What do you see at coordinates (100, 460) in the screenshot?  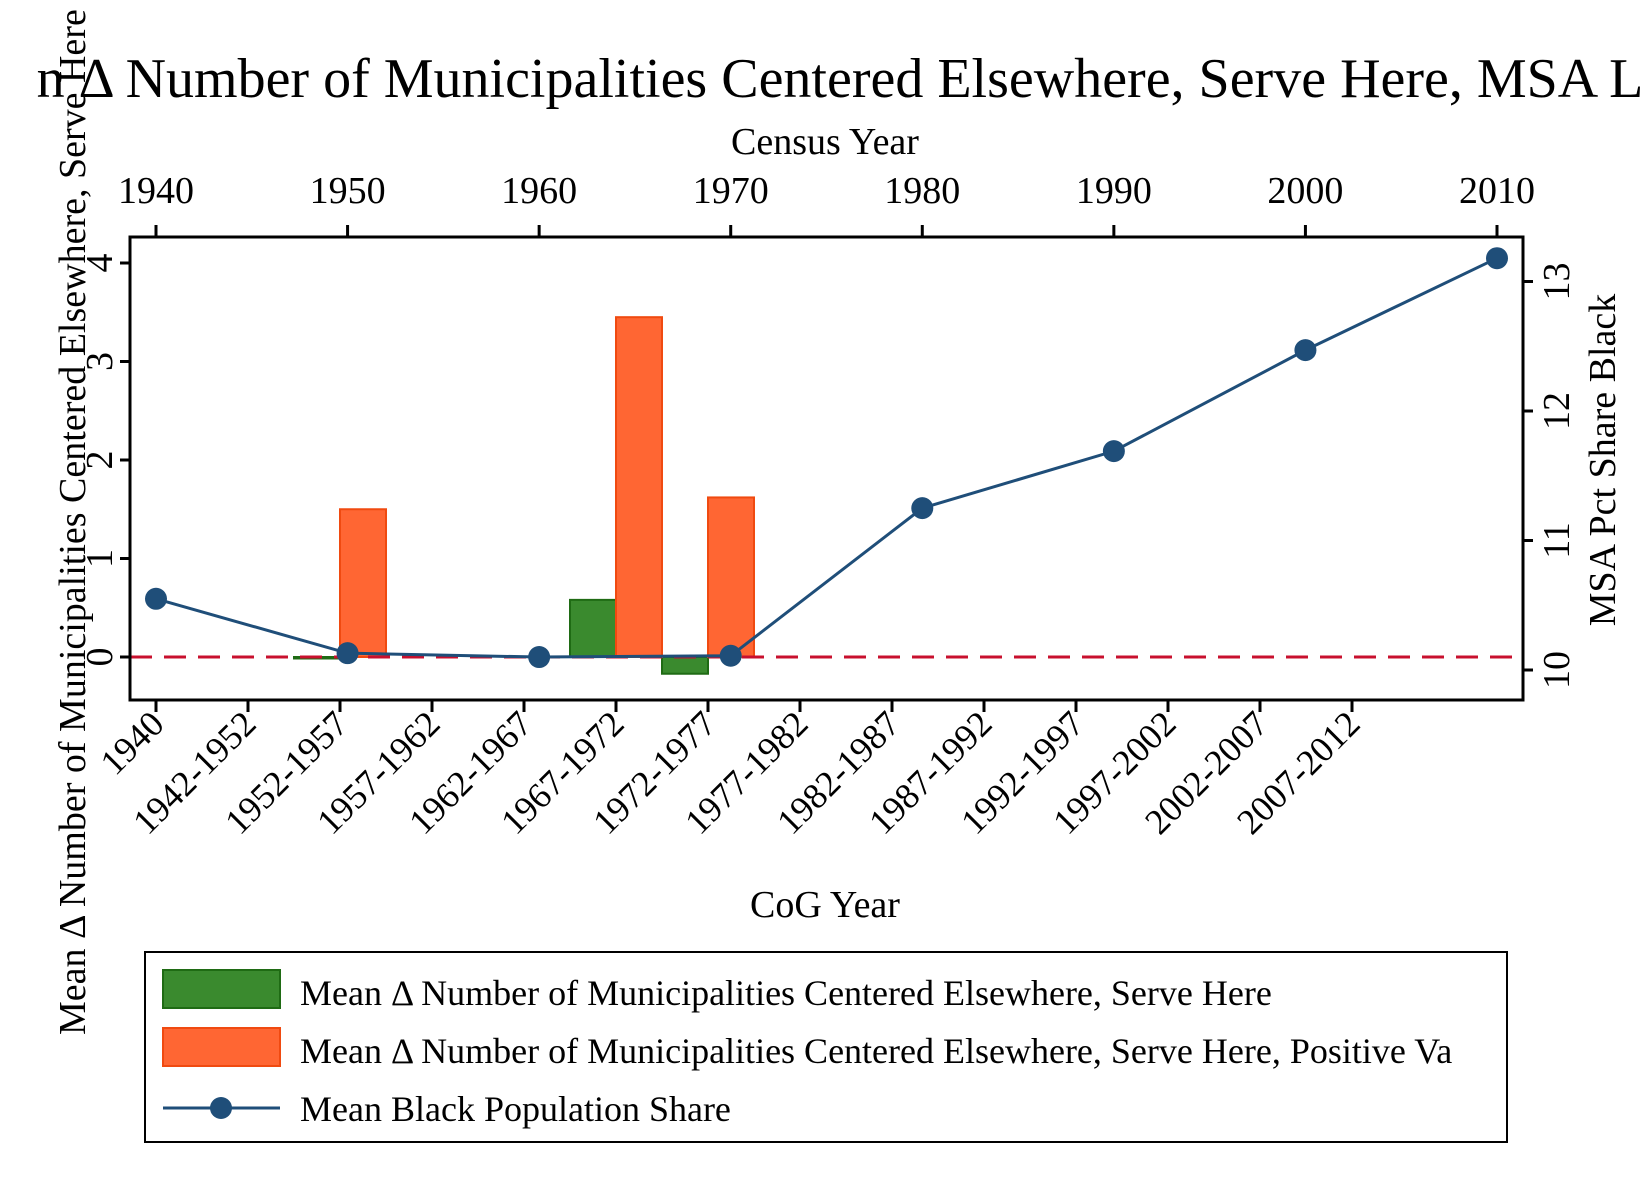 I see `left-tick-label: 2` at bounding box center [100, 460].